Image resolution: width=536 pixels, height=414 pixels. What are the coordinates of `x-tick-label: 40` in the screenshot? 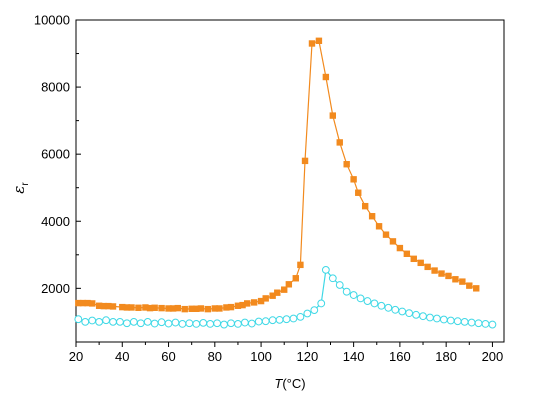 It's located at (122, 356).